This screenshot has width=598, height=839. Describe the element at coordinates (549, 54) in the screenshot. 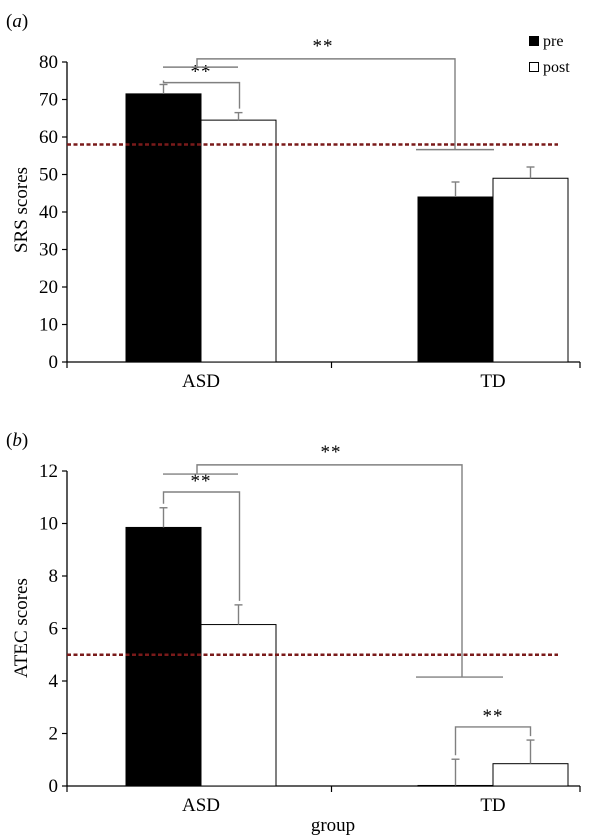

I see `legend: pre post` at that location.